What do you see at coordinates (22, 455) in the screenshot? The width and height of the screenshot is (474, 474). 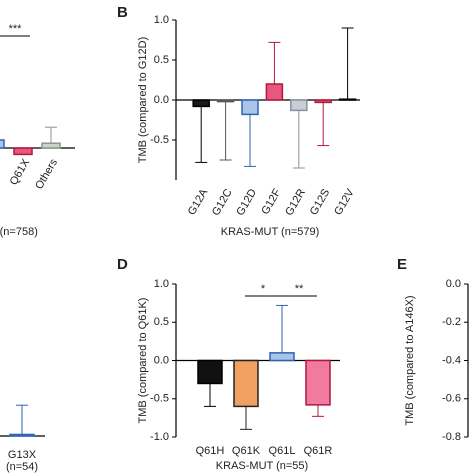 I see `x-tick-label: G13X` at bounding box center [22, 455].